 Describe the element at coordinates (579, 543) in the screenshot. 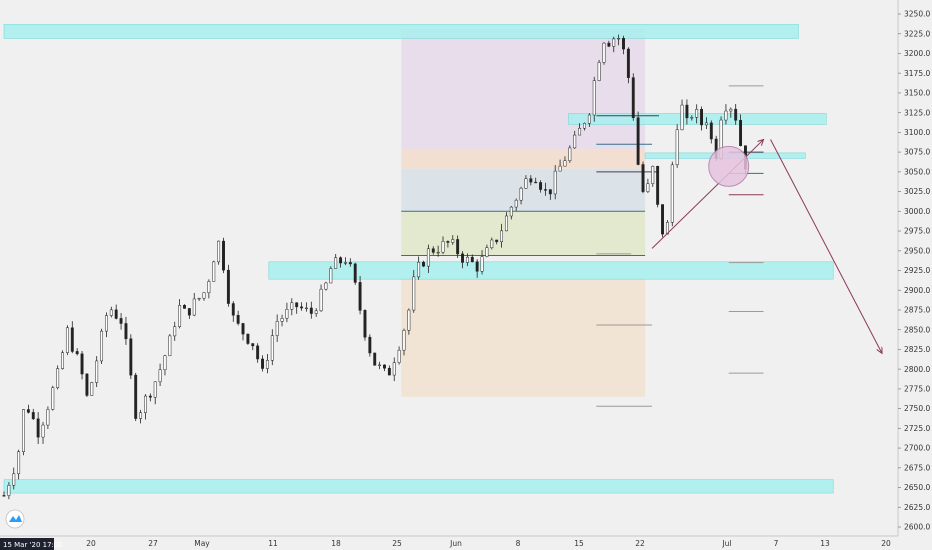

I see `x-tick-label: 15` at that location.